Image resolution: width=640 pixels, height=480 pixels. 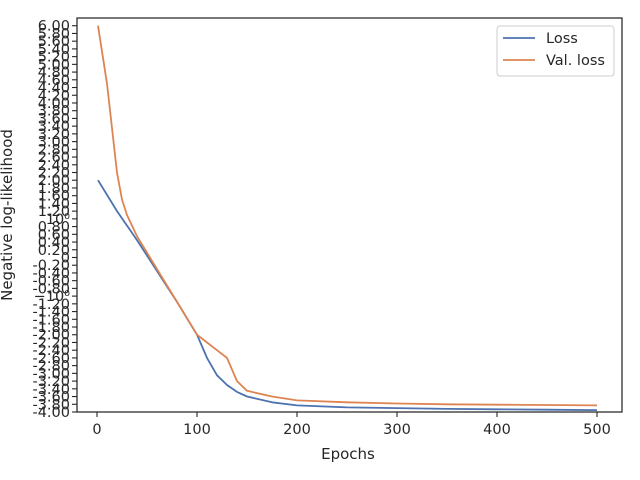 I want to click on y-tick-label: -1.60, so click(x=51, y=320).